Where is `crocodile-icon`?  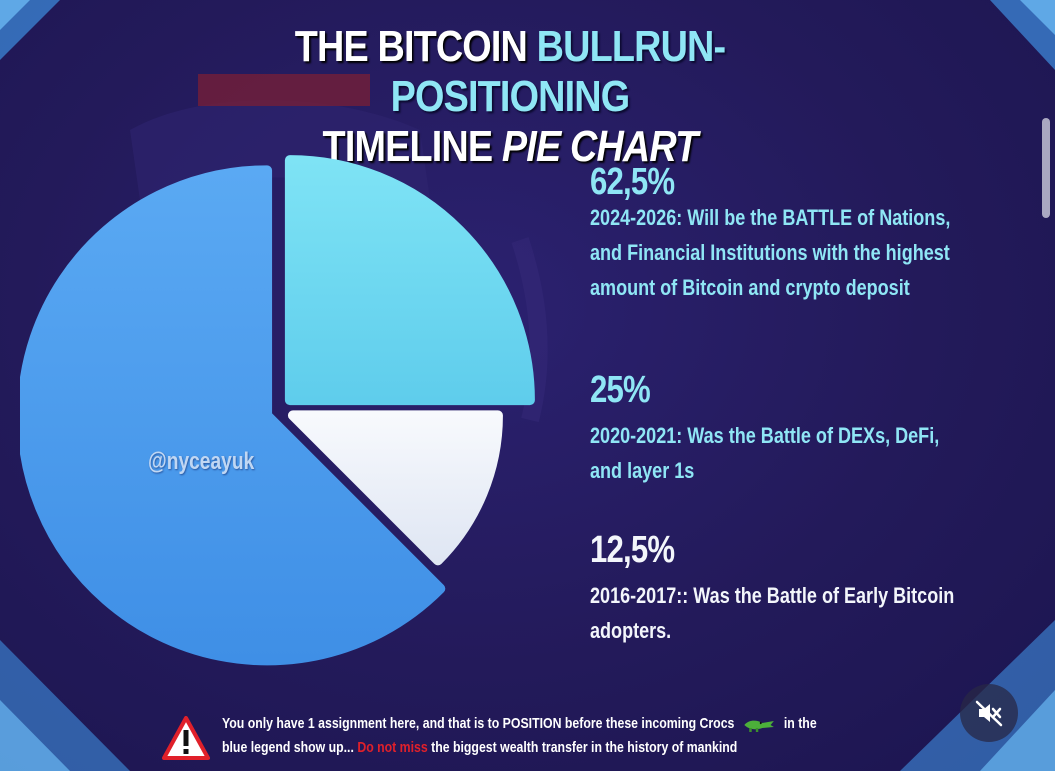
crocodile-icon is located at coordinates (759, 726).